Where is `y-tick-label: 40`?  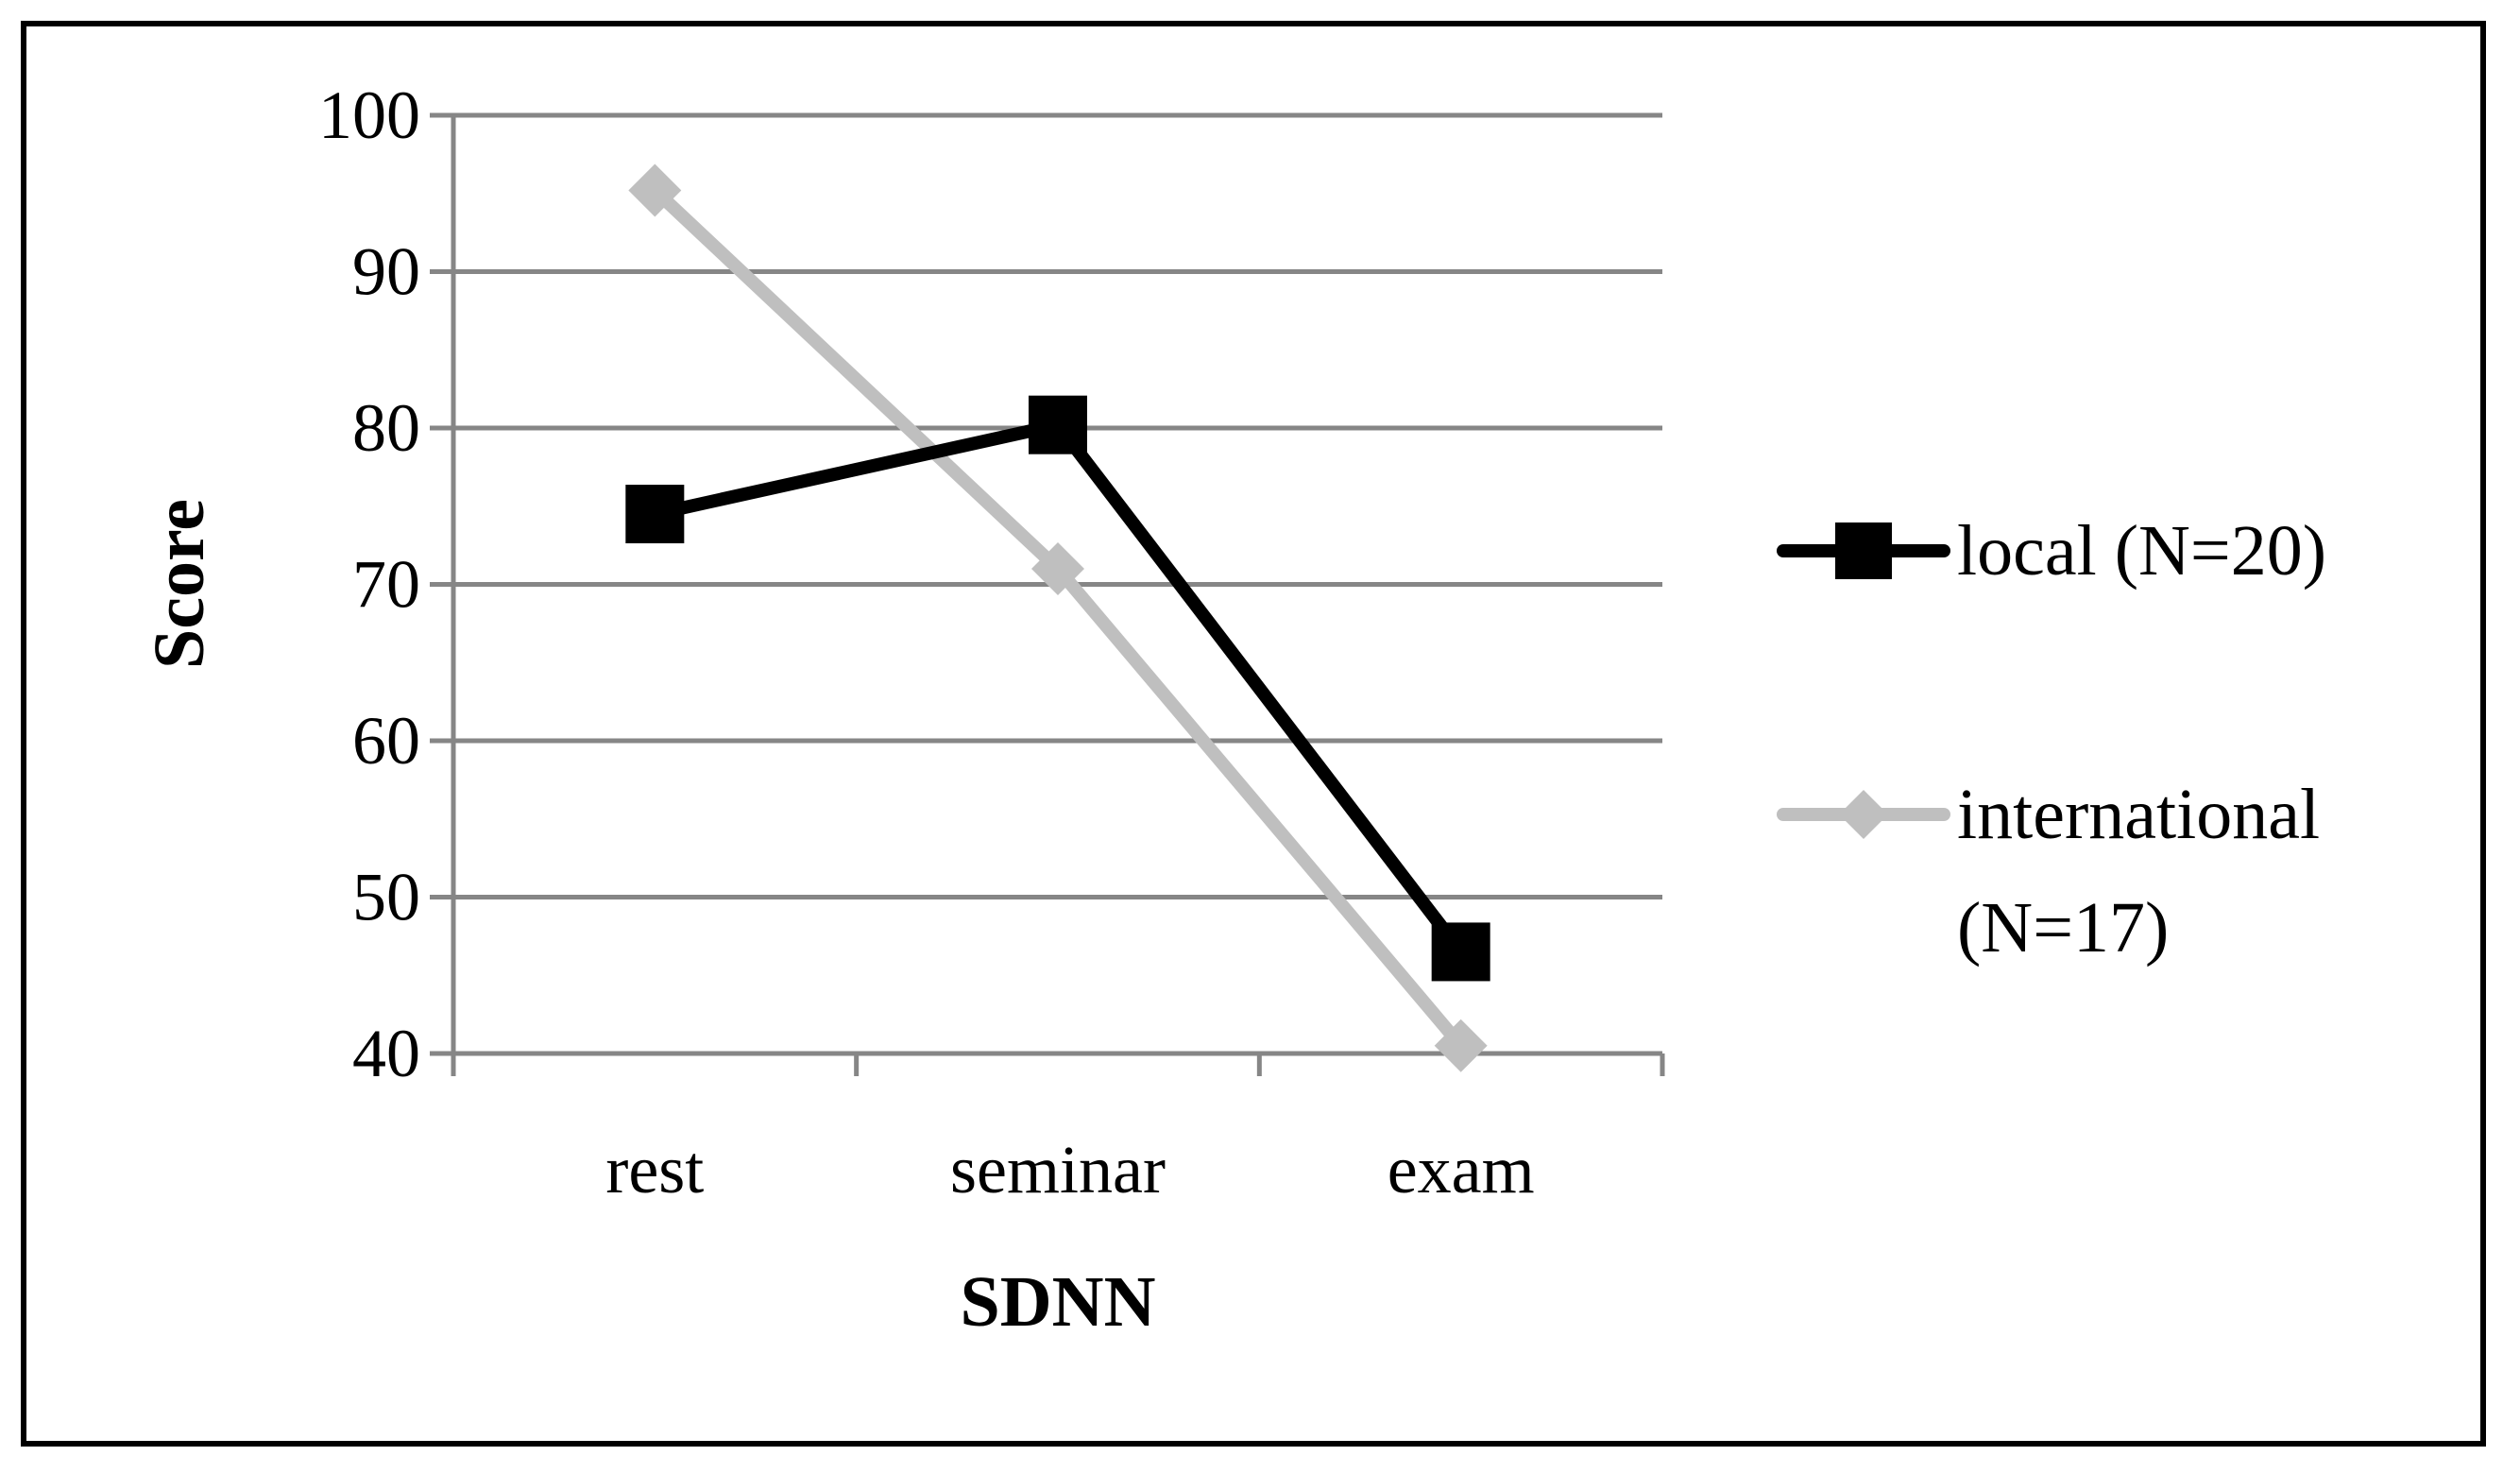
y-tick-label: 40 is located at coordinates (386, 1053).